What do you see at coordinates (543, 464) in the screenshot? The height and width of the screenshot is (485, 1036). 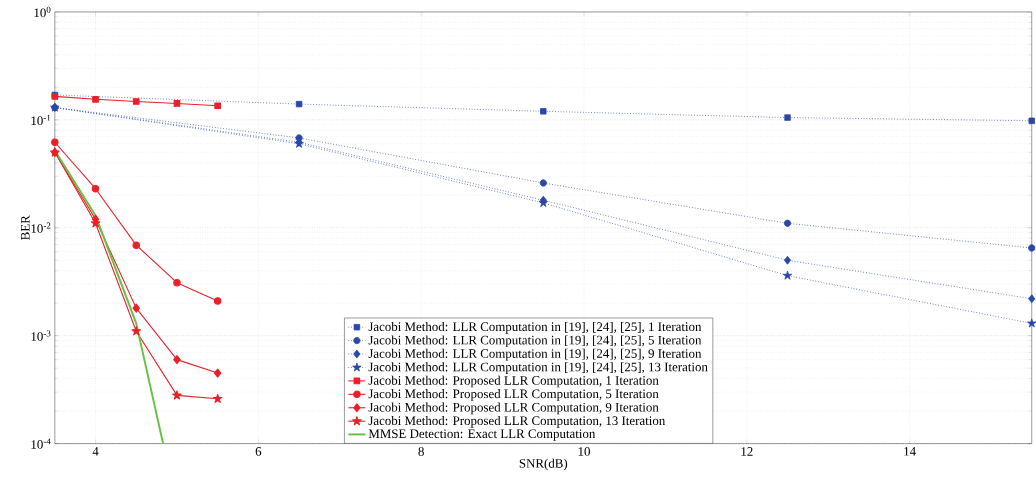 I see `x-axis-title: SNR(dB)` at bounding box center [543, 464].